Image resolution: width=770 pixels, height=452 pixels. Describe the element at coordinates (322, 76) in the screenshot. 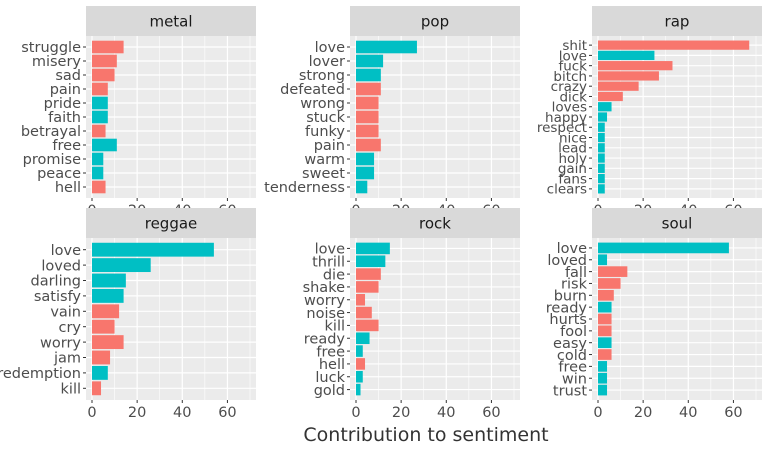

I see `y-tick-label: strong` at that location.